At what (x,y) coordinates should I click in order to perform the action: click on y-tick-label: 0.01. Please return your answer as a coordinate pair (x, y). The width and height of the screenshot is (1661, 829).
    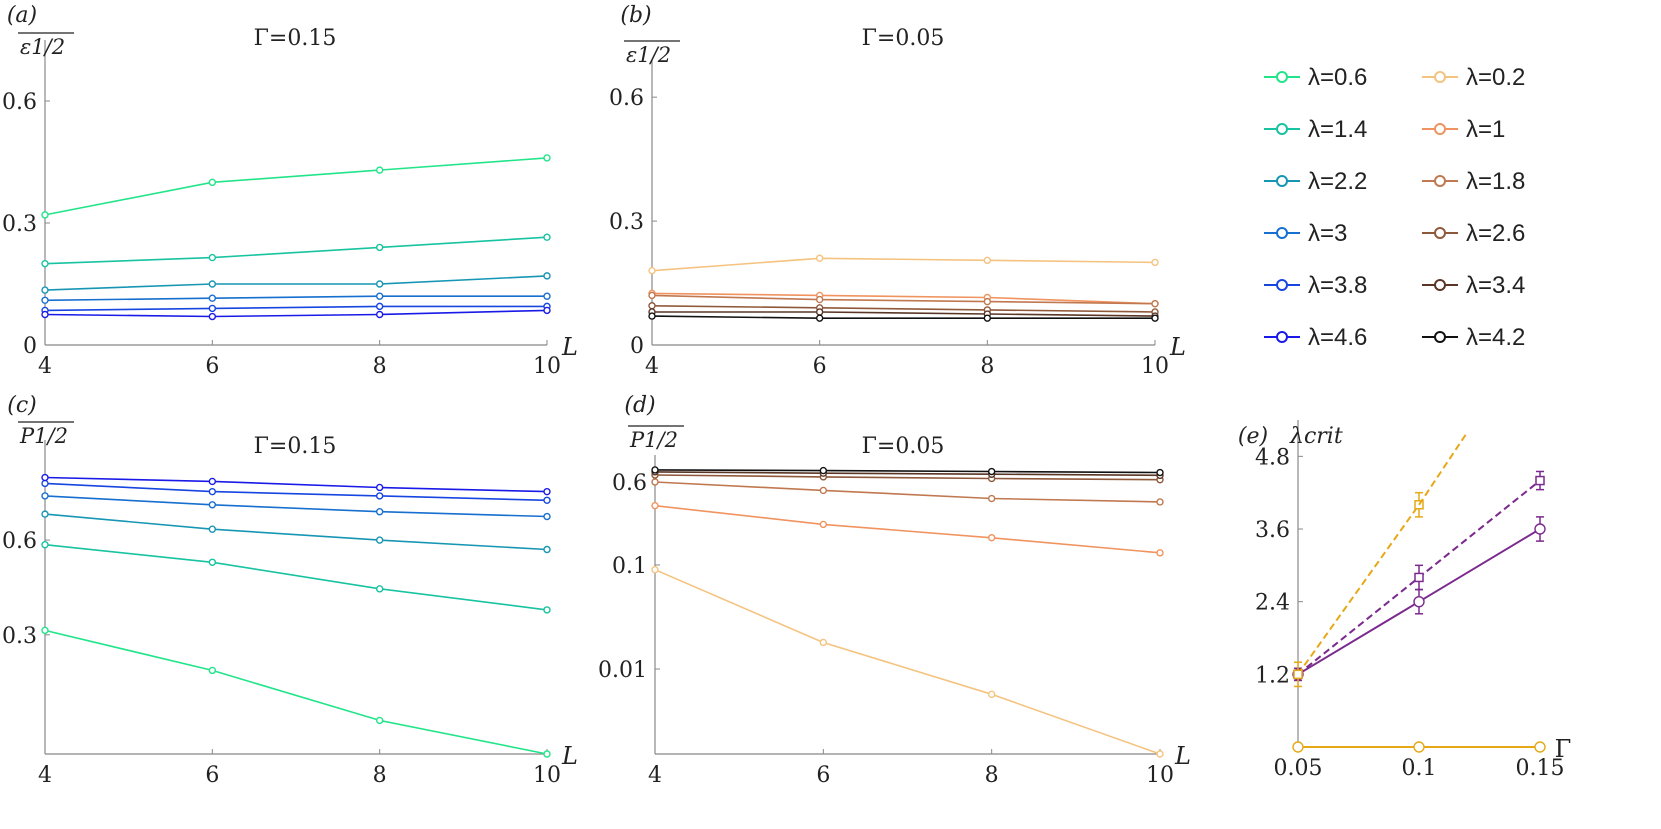
    Looking at the image, I should click on (622, 670).